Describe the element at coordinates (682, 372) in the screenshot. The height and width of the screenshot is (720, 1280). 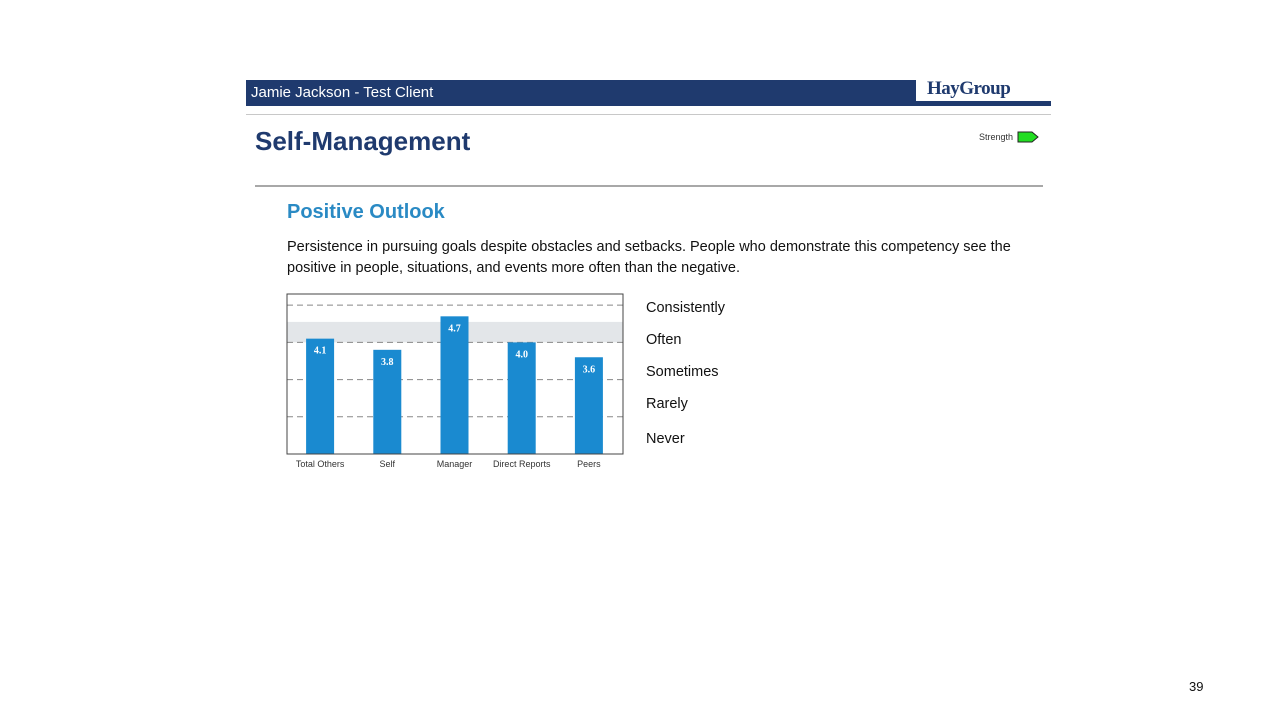
I see `scale-label-sometimes: Sometimes` at that location.